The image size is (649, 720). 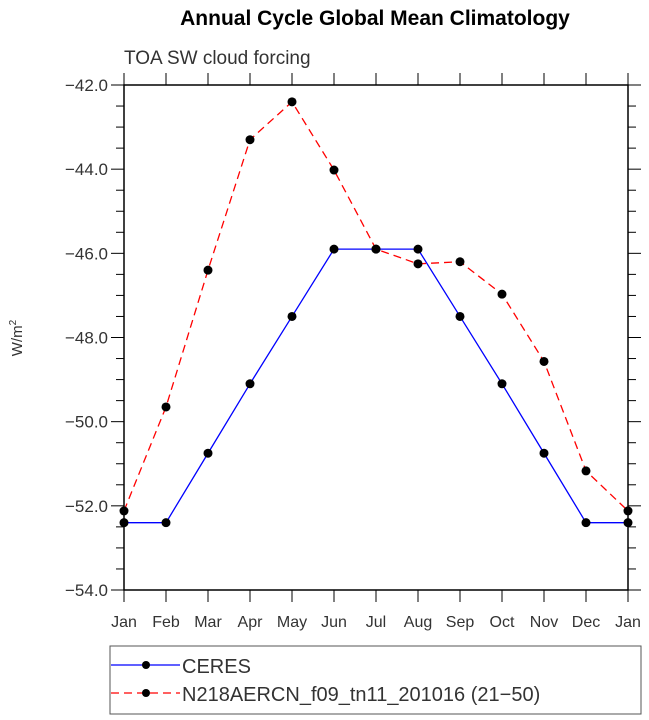 I want to click on x-tick-label: Sep, so click(x=460, y=622).